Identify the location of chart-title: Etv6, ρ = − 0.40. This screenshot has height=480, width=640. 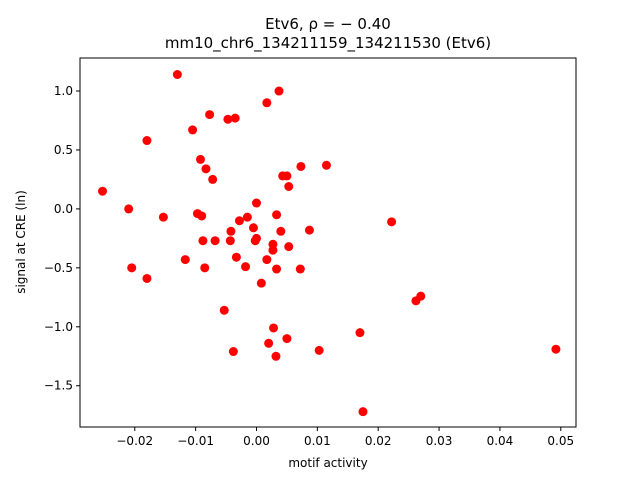
(328, 24).